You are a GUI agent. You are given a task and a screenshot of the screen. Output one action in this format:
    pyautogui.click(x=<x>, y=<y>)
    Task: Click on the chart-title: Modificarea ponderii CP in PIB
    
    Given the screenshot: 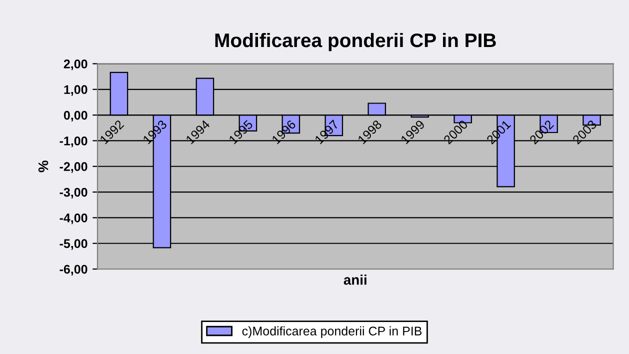 What is the action you would take?
    pyautogui.click(x=355, y=42)
    